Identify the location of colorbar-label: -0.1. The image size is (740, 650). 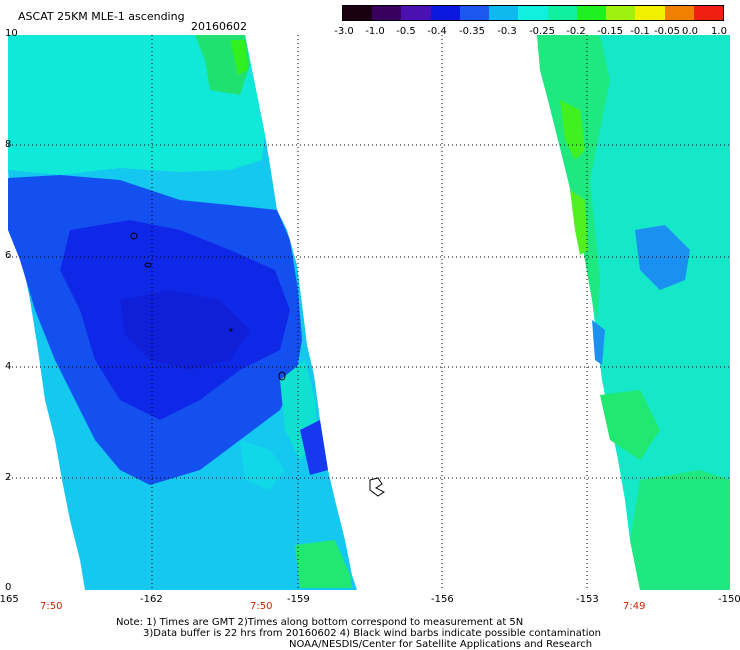
(640, 31).